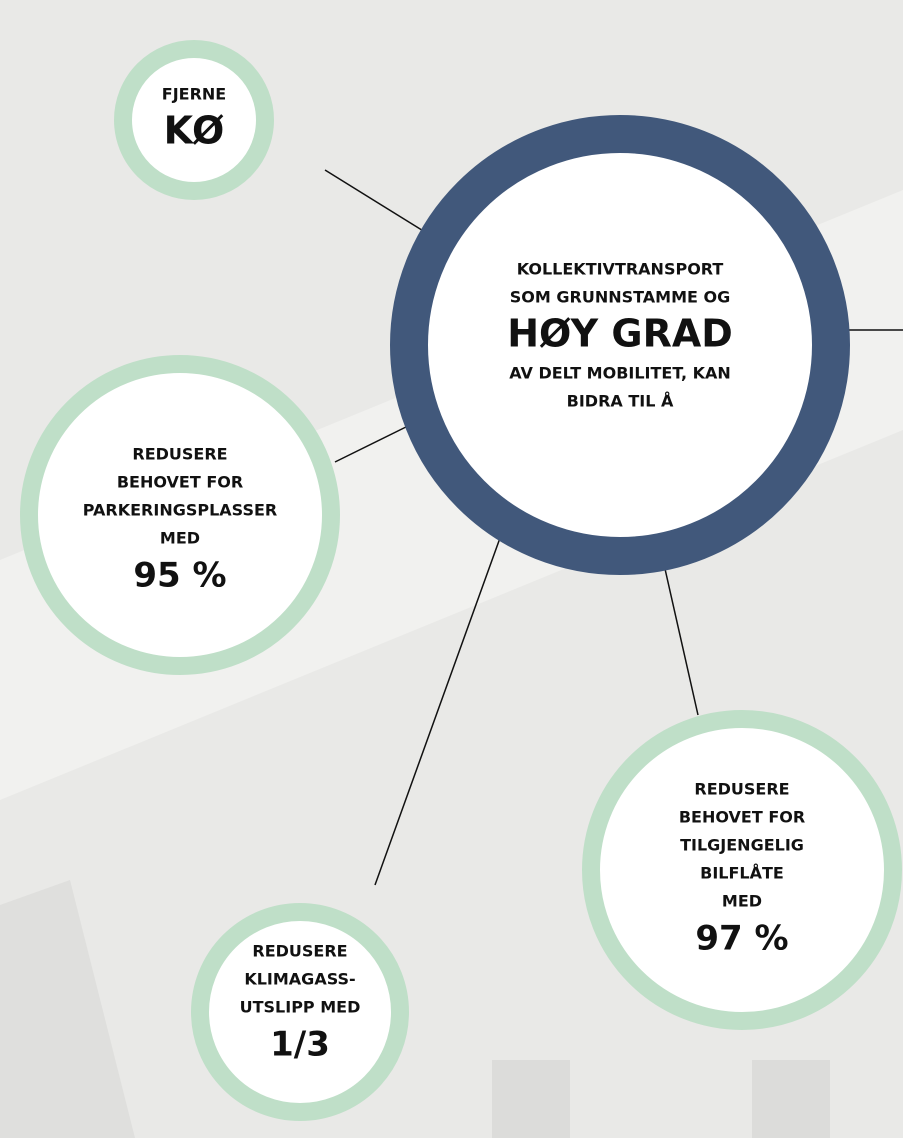 The image size is (903, 1138). I want to click on node-label: BIDRA TIL Å, so click(620, 401).